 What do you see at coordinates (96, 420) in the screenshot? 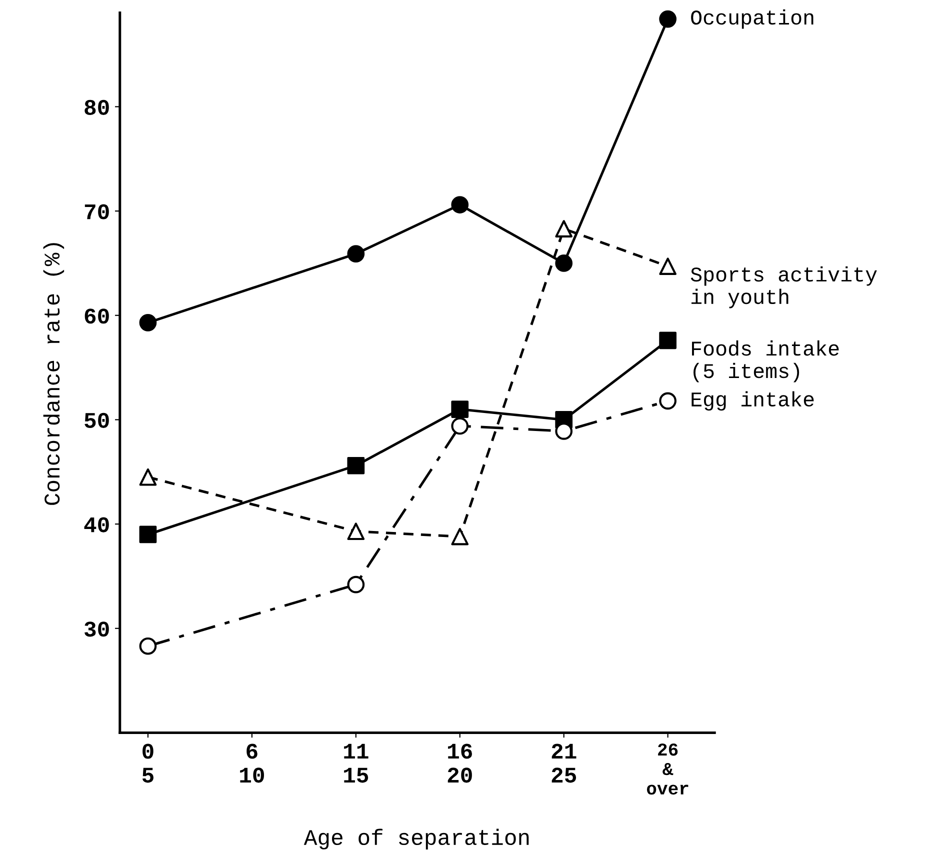
I see `y-tick-label: 50` at bounding box center [96, 420].